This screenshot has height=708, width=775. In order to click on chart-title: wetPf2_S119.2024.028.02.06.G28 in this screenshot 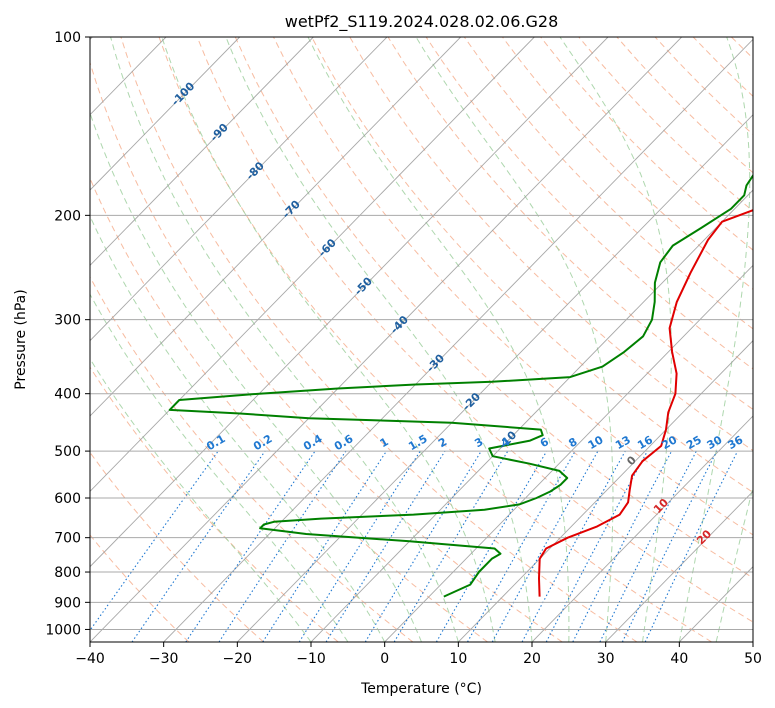, I will do `click(422, 22)`.